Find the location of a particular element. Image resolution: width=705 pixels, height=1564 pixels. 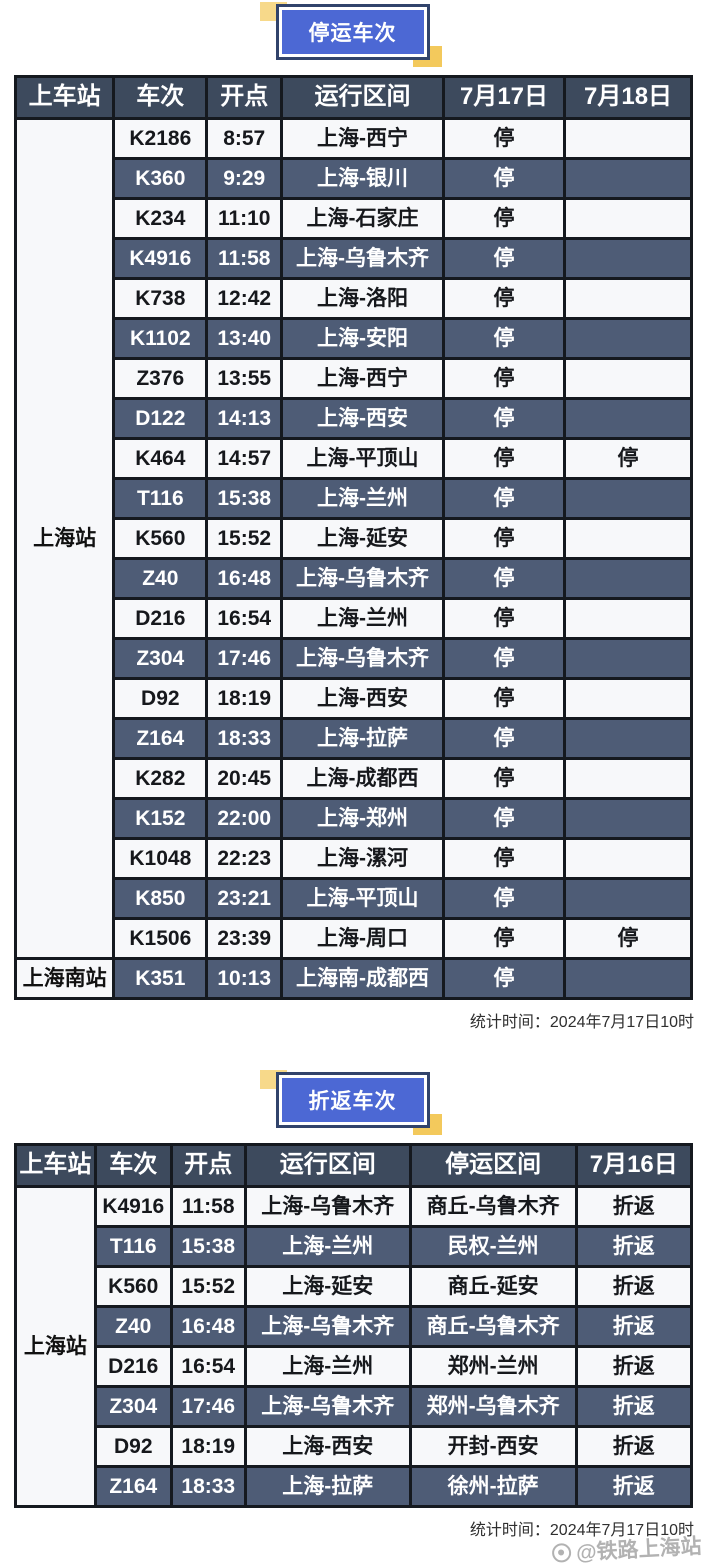

table-row: T116 15:38 上海-兰州停 is located at coordinates (354, 498).